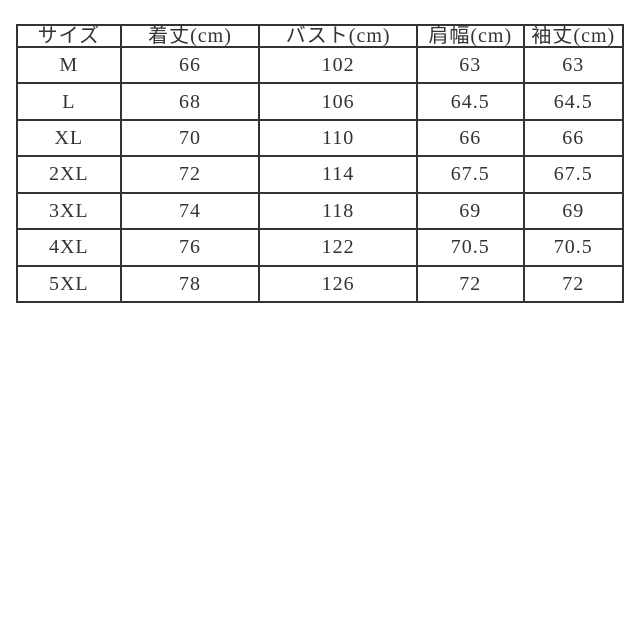 The image size is (640, 640). What do you see at coordinates (69, 284) in the screenshot?
I see `size-cell: 5XL` at bounding box center [69, 284].